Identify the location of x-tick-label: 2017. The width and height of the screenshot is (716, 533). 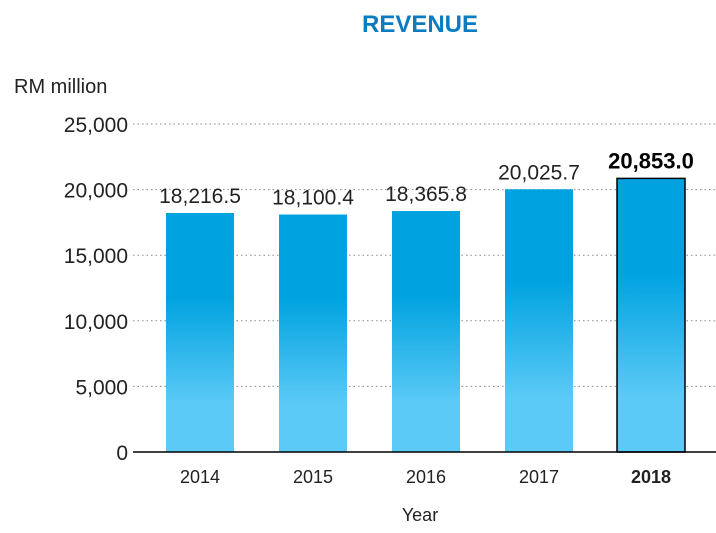
(539, 477).